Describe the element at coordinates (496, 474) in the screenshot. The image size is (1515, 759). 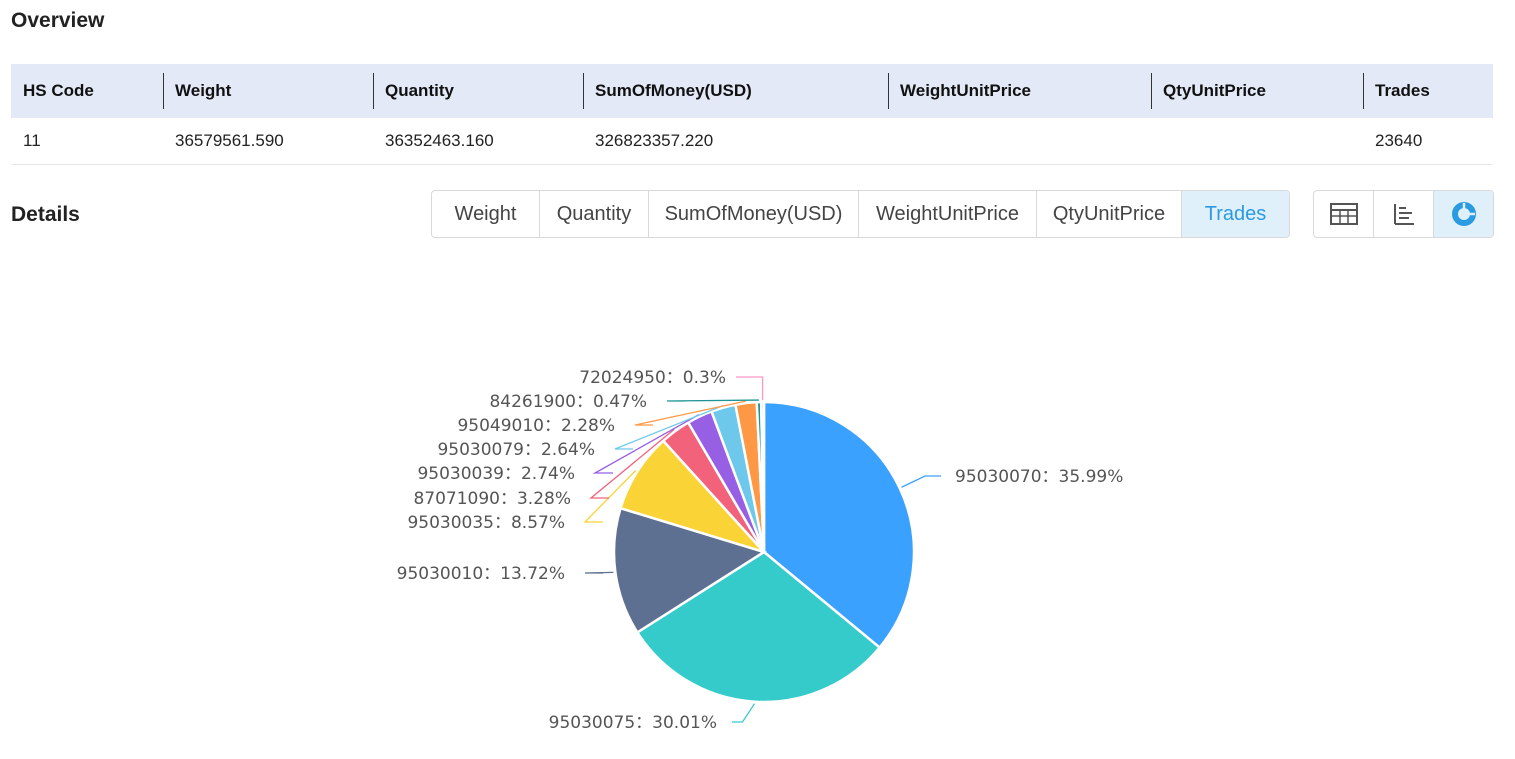
I see `pie-label: 95030039：2.74%` at that location.